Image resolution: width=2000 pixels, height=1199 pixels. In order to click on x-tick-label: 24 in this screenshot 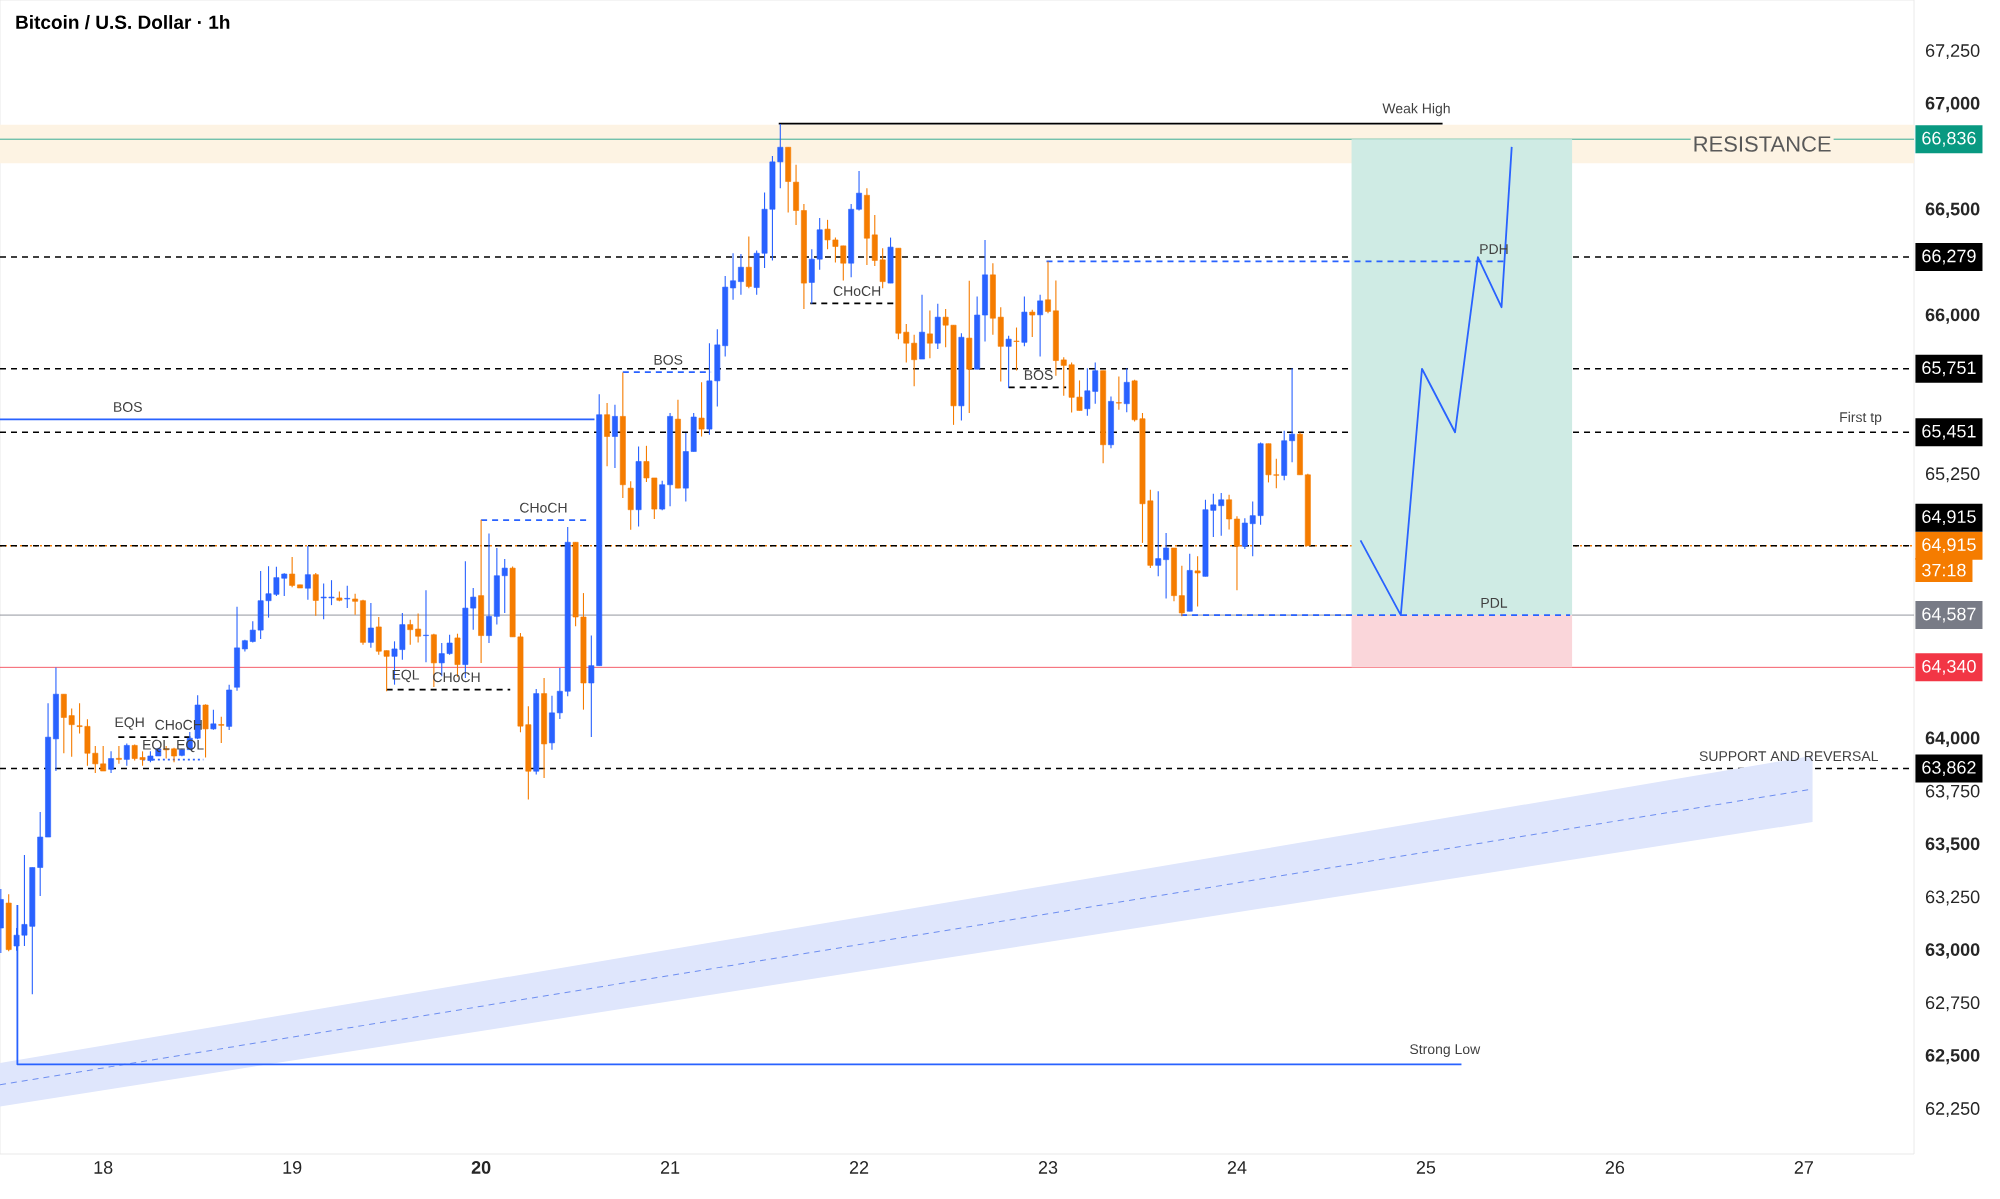, I will do `click(1237, 1167)`.